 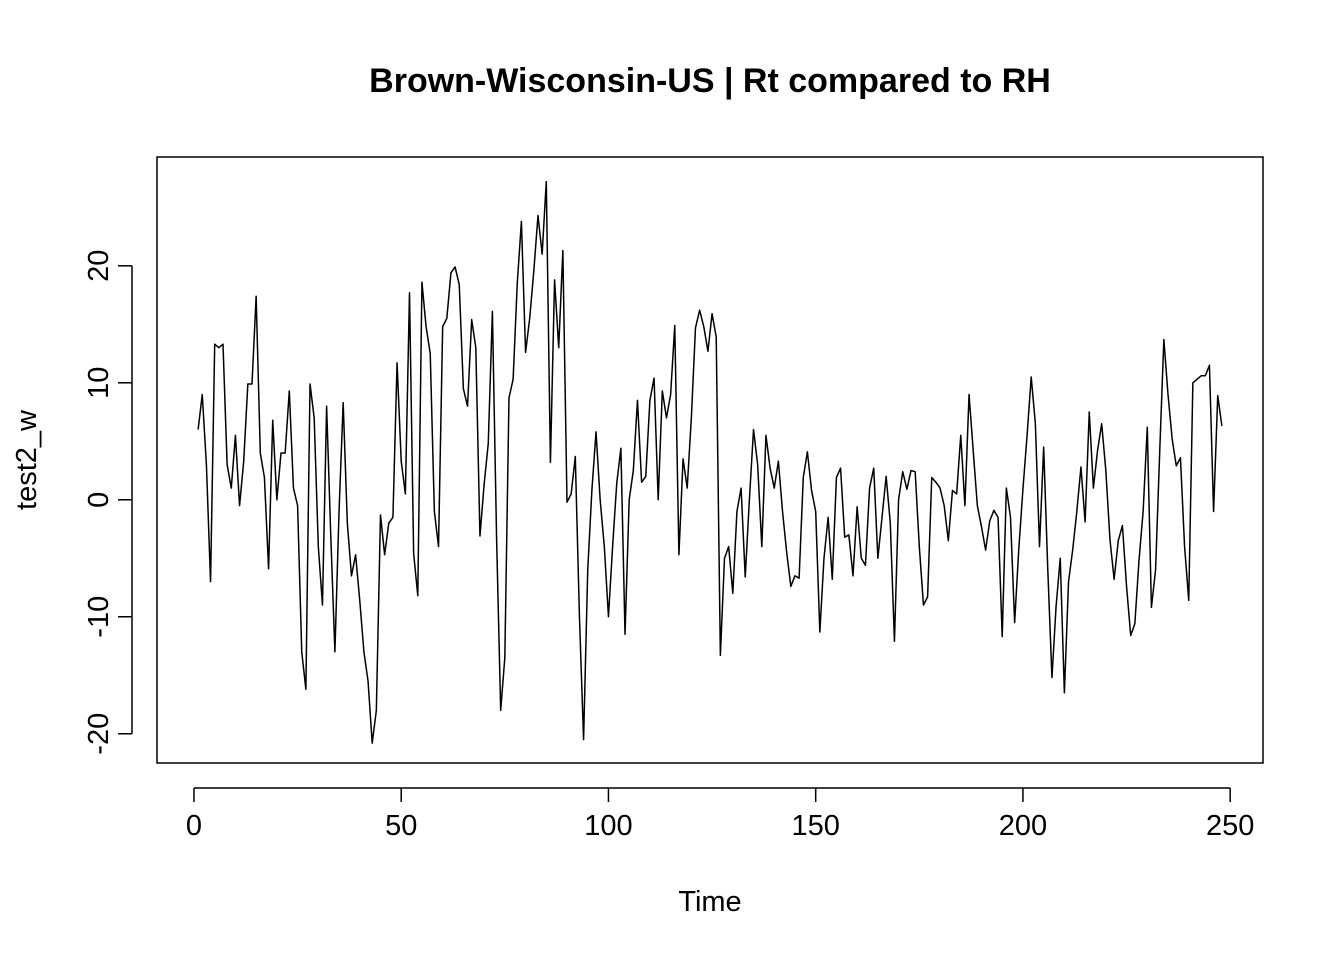 What do you see at coordinates (815, 826) in the screenshot?
I see `x-tick-label: 150` at bounding box center [815, 826].